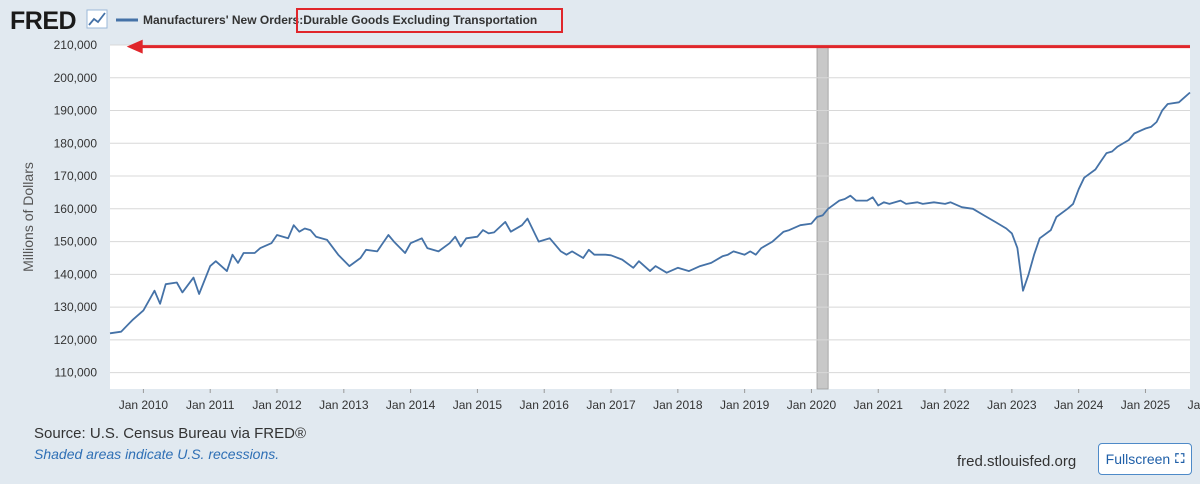 Image resolution: width=1200 pixels, height=484 pixels. I want to click on x-tick-label: Jan 2020, so click(812, 405).